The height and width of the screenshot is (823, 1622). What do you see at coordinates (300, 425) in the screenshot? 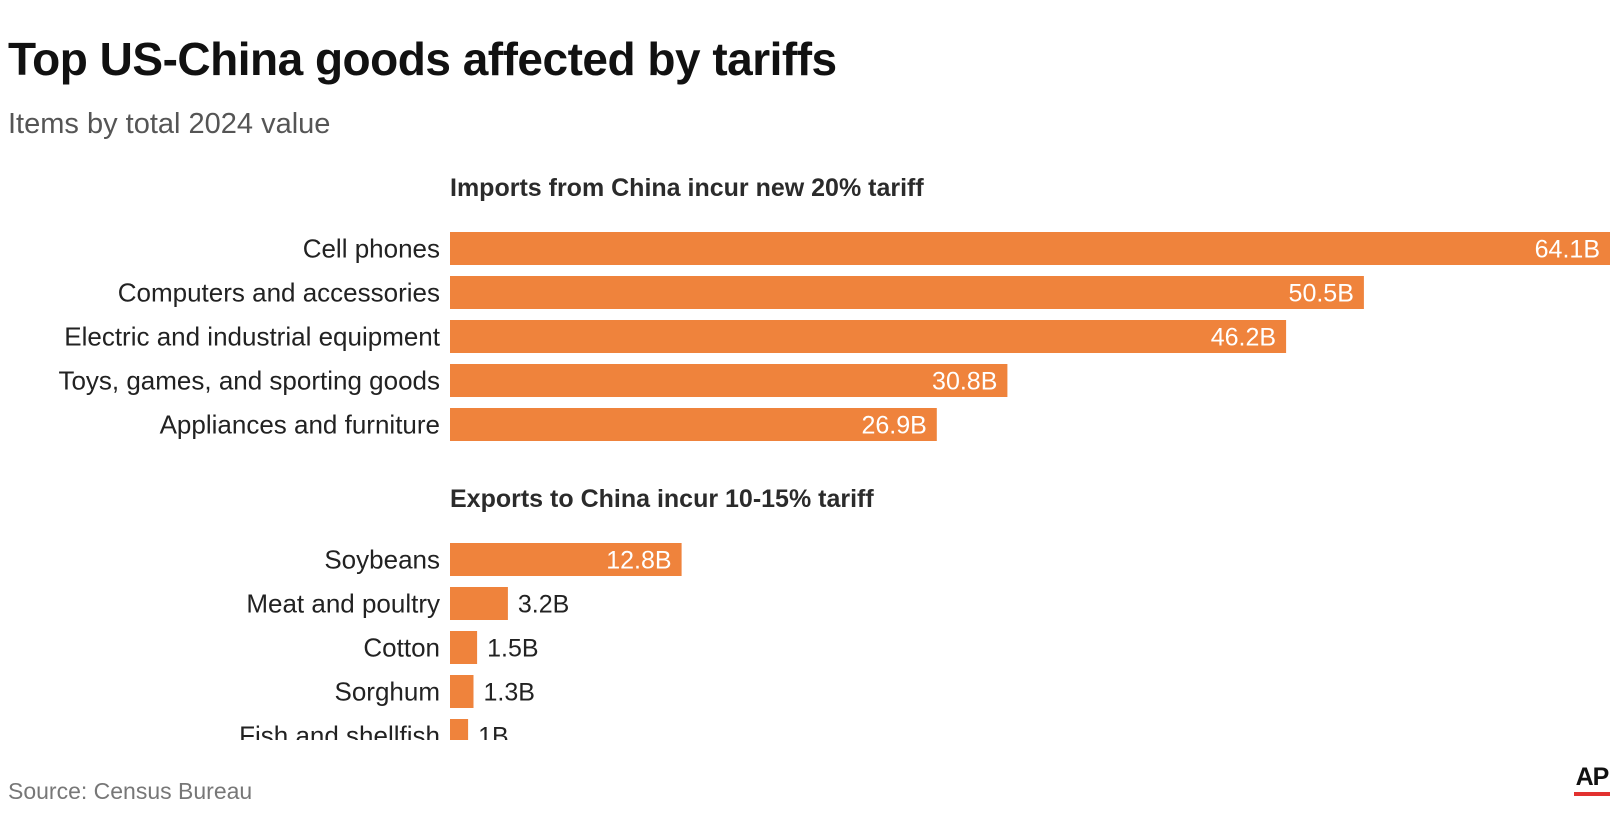
I see `category-label: Appliances and furniture` at bounding box center [300, 425].